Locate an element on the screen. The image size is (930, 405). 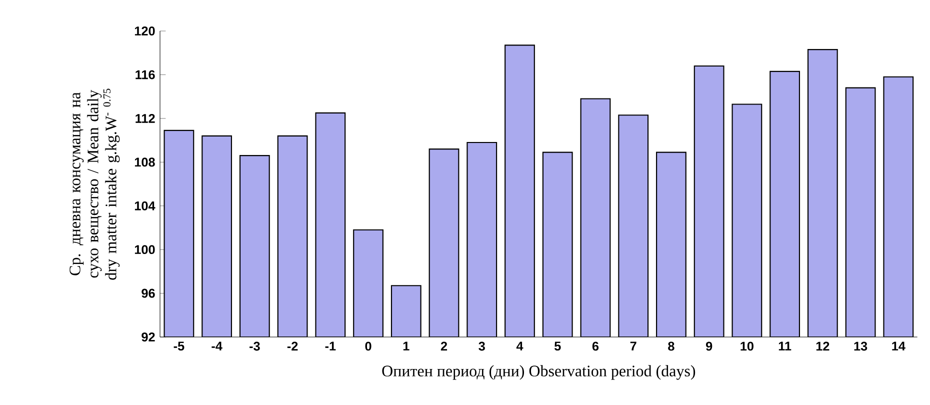
x-tick-label: 8 is located at coordinates (671, 346).